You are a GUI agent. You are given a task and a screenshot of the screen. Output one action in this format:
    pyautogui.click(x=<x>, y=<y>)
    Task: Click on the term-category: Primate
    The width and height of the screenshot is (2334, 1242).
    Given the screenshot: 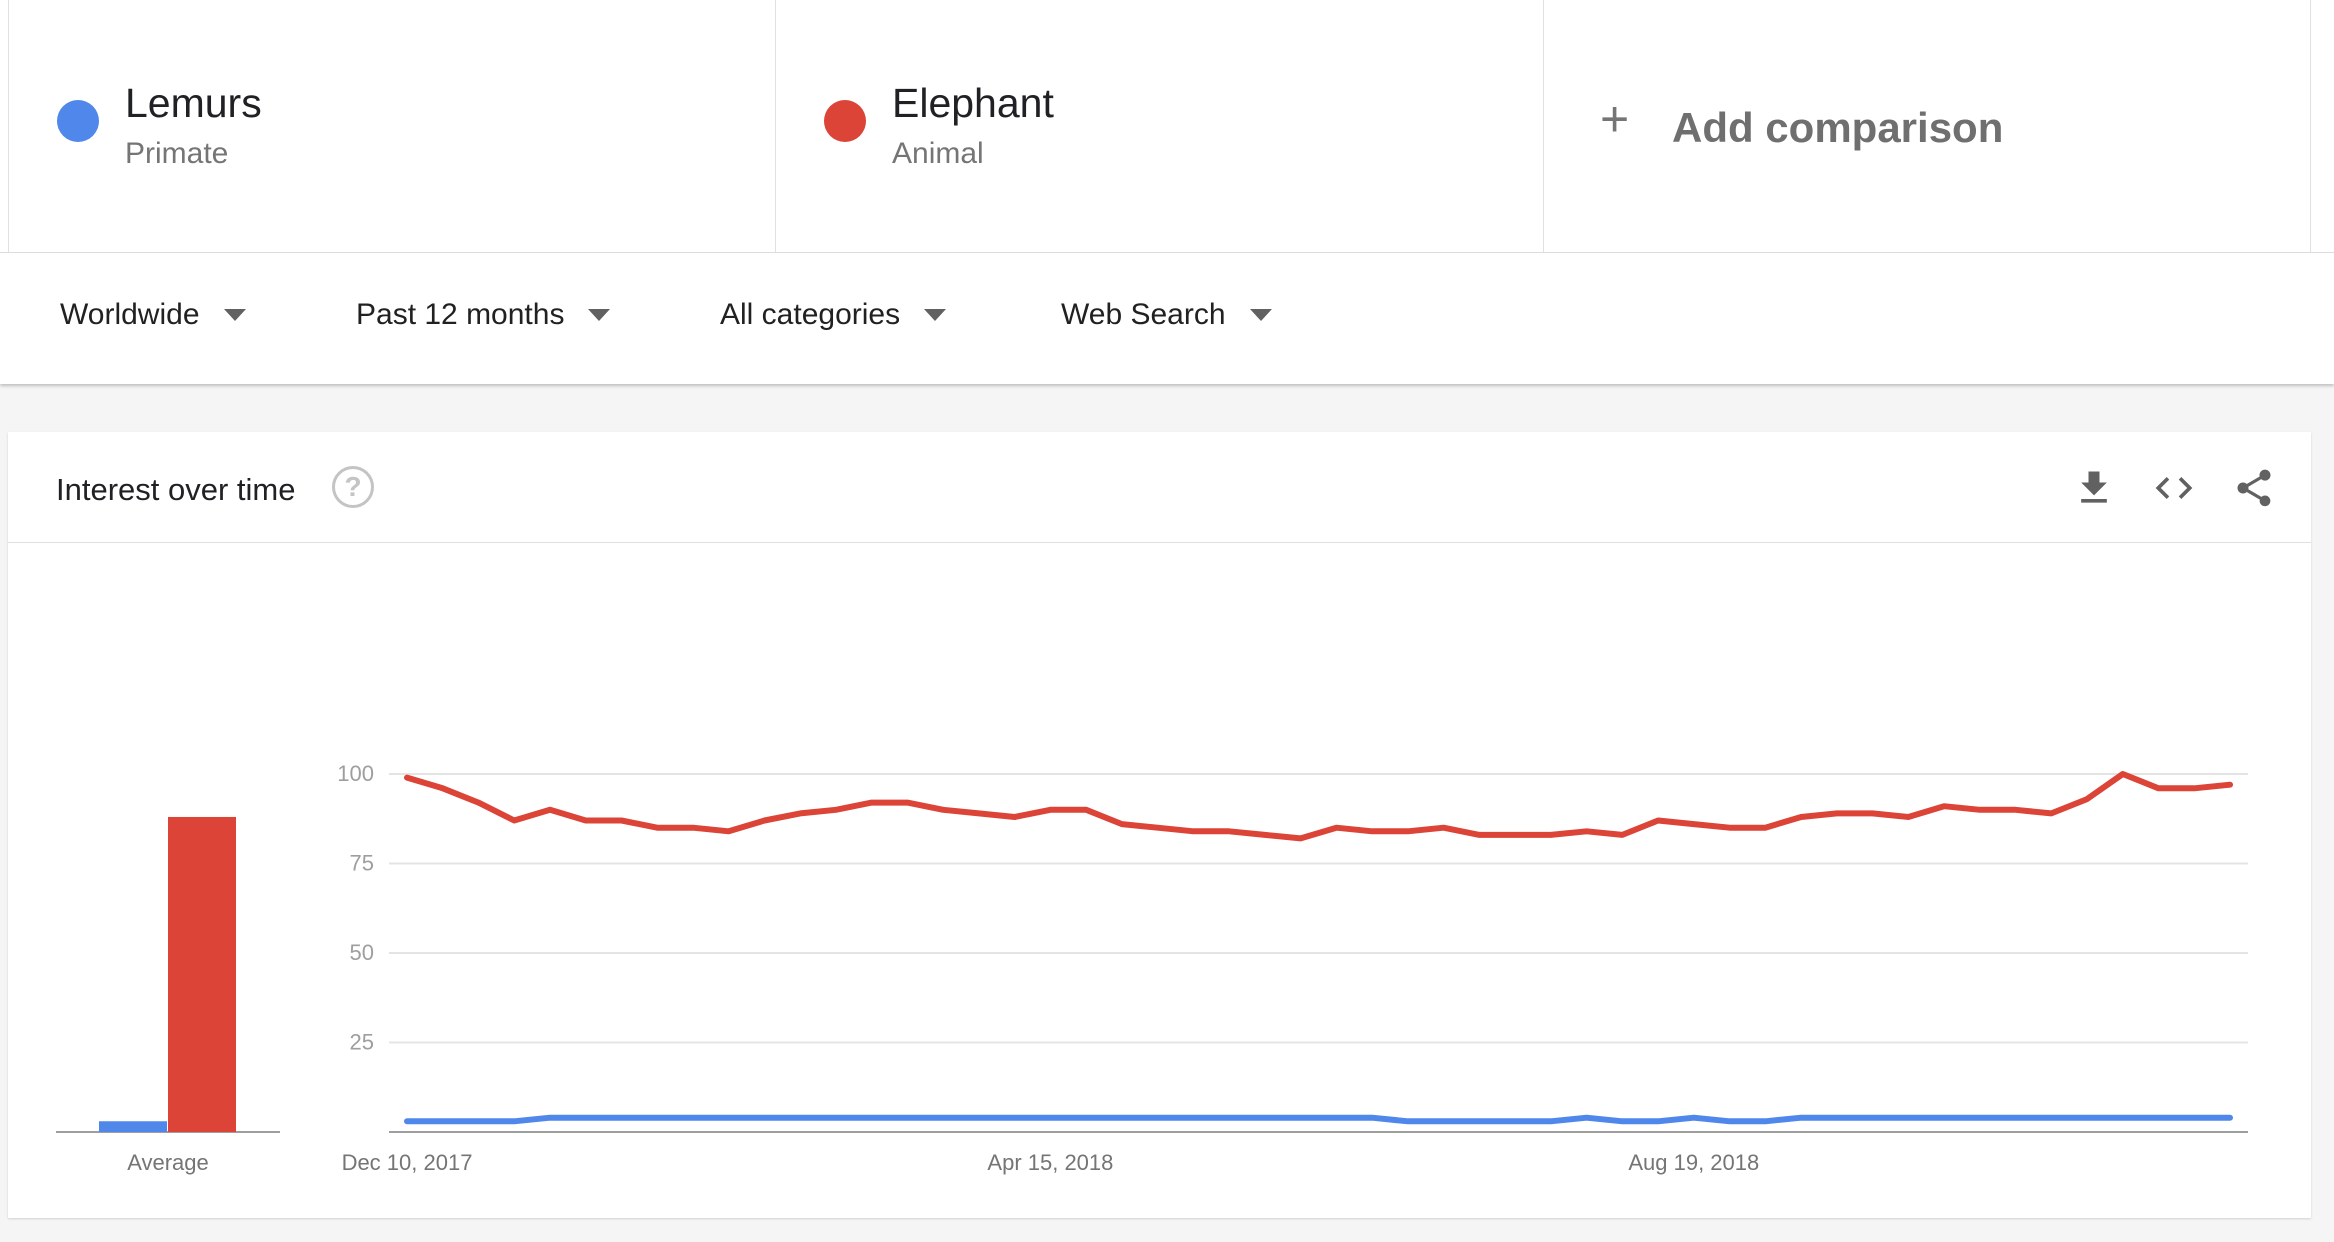 What is the action you would take?
    pyautogui.click(x=177, y=153)
    